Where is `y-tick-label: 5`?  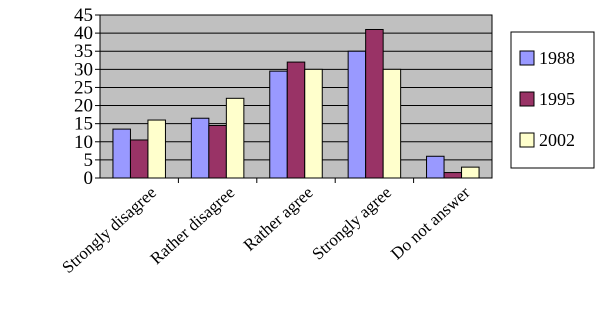
y-tick-label: 5 is located at coordinates (89, 160).